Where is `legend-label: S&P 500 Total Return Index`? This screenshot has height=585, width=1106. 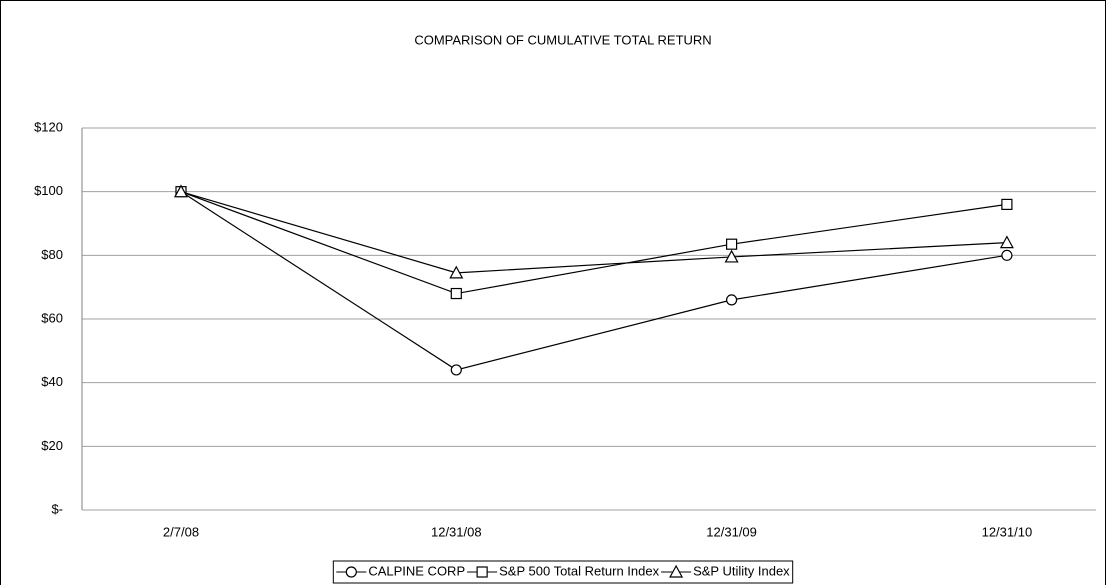
legend-label: S&P 500 Total Return Index is located at coordinates (579, 570).